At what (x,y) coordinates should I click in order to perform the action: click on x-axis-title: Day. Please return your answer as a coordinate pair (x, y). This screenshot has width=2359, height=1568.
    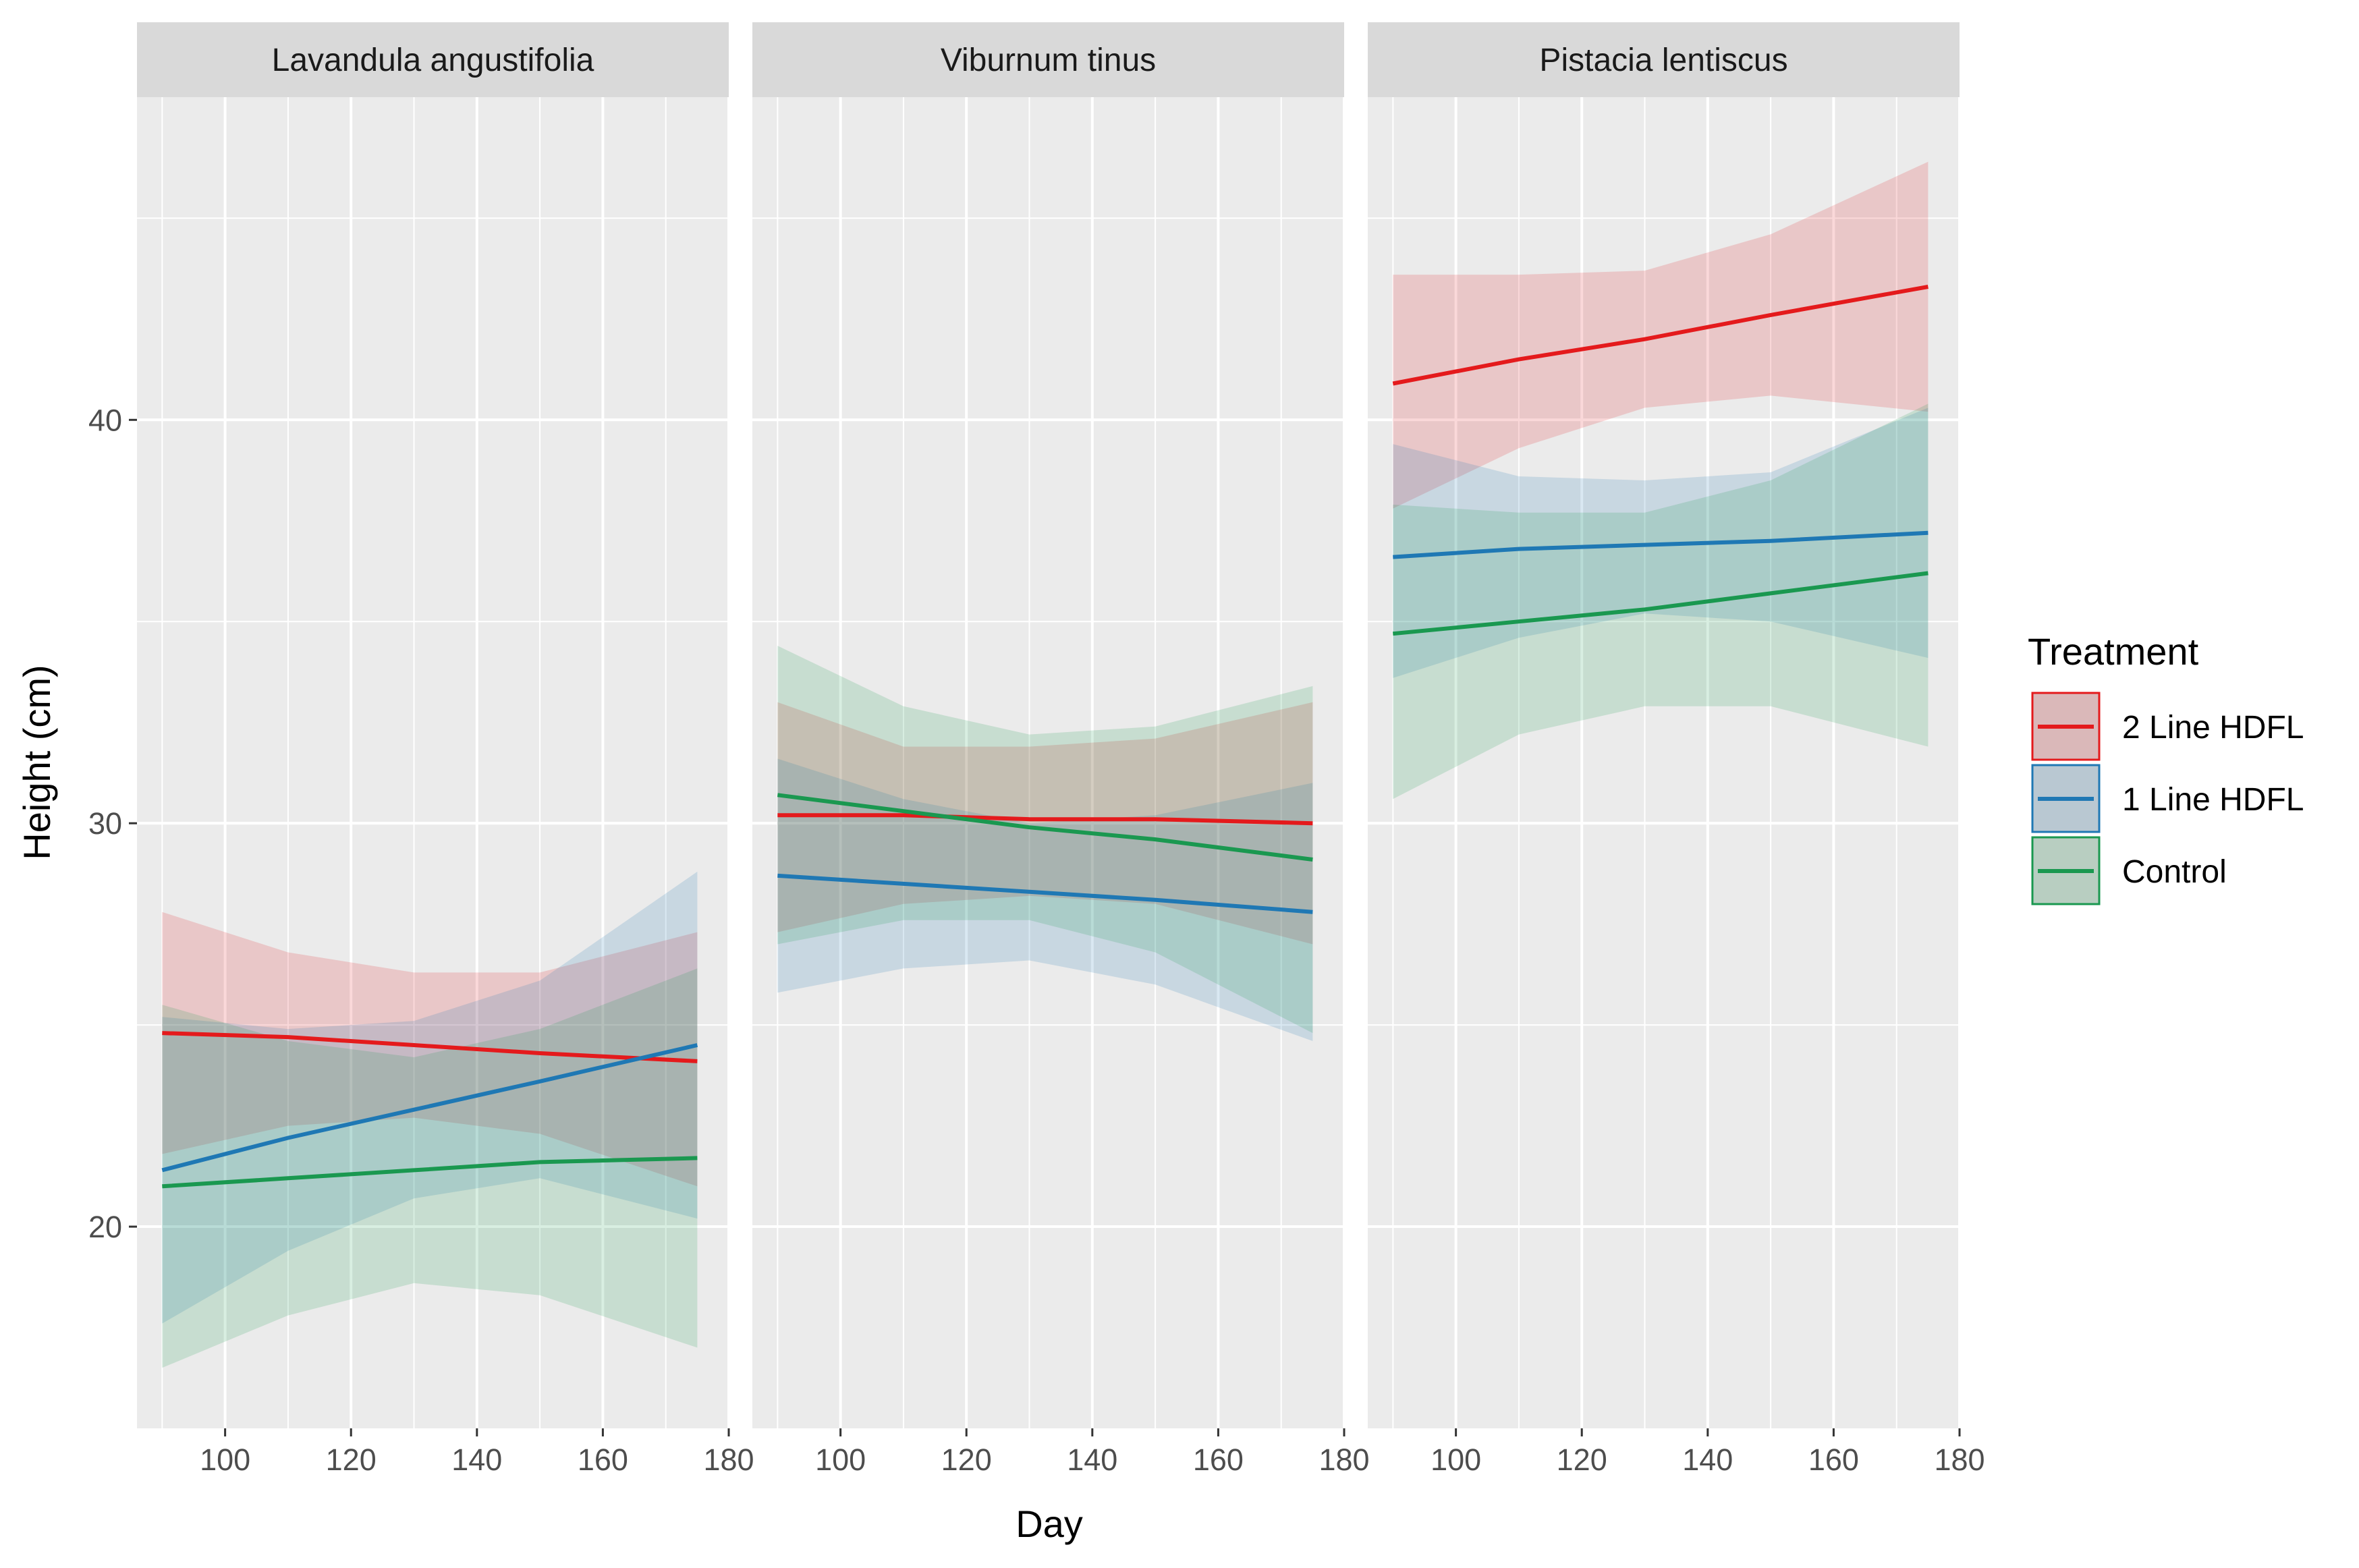
    Looking at the image, I should click on (1050, 1524).